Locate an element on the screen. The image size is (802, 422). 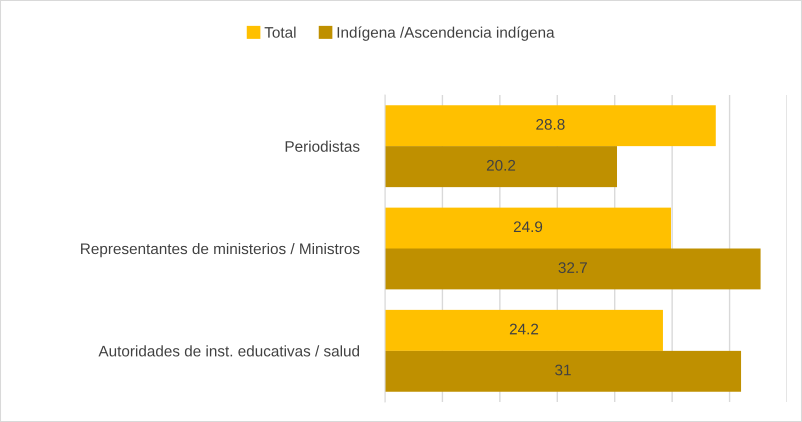
data-label: 20.2 is located at coordinates (501, 165).